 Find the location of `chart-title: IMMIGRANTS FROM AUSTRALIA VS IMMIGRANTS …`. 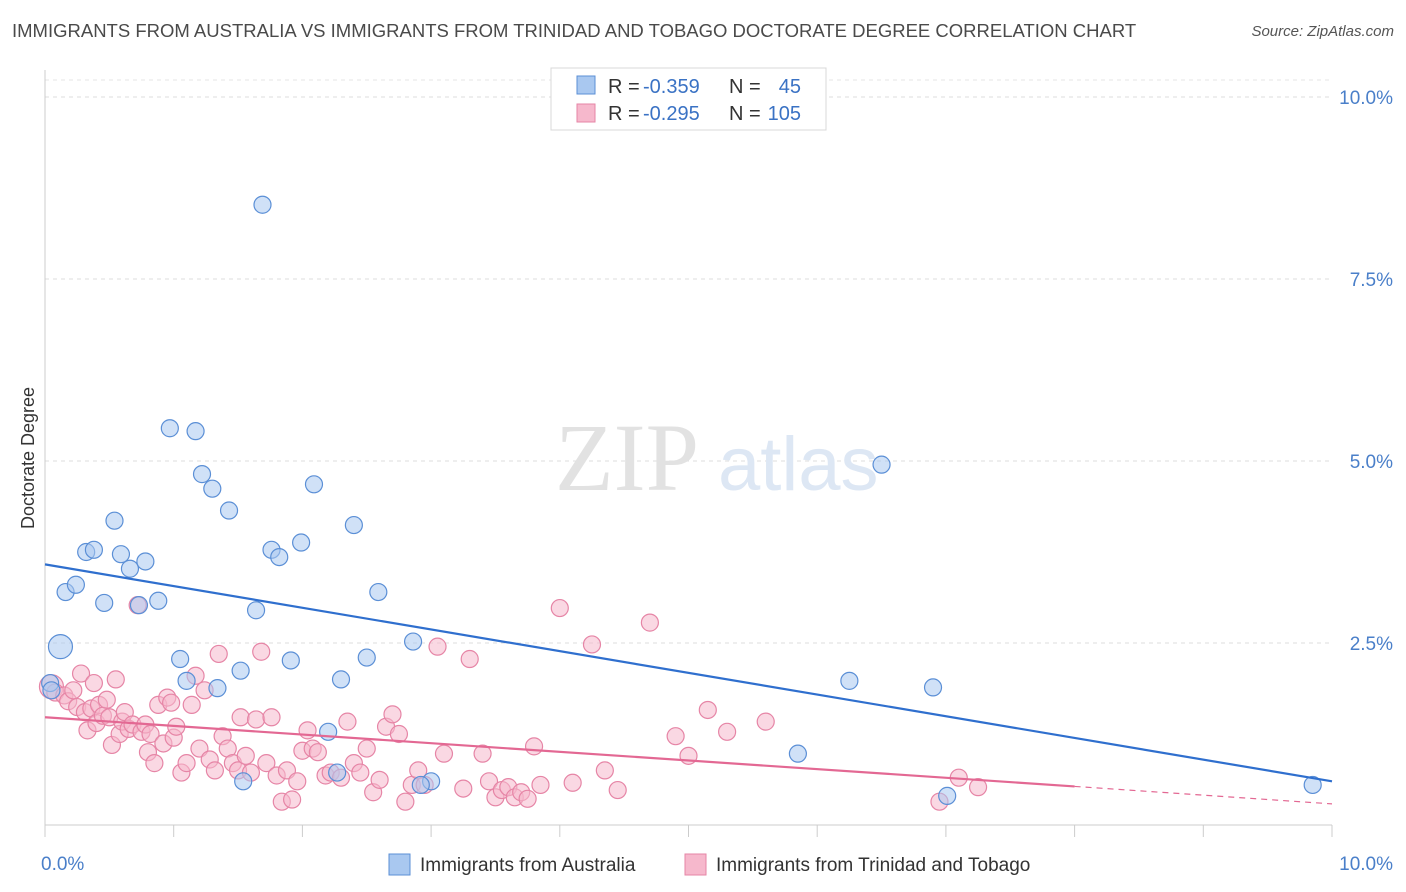

chart-title: IMMIGRANTS FROM AUSTRALIA VS IMMIGRANTS … is located at coordinates (574, 30).